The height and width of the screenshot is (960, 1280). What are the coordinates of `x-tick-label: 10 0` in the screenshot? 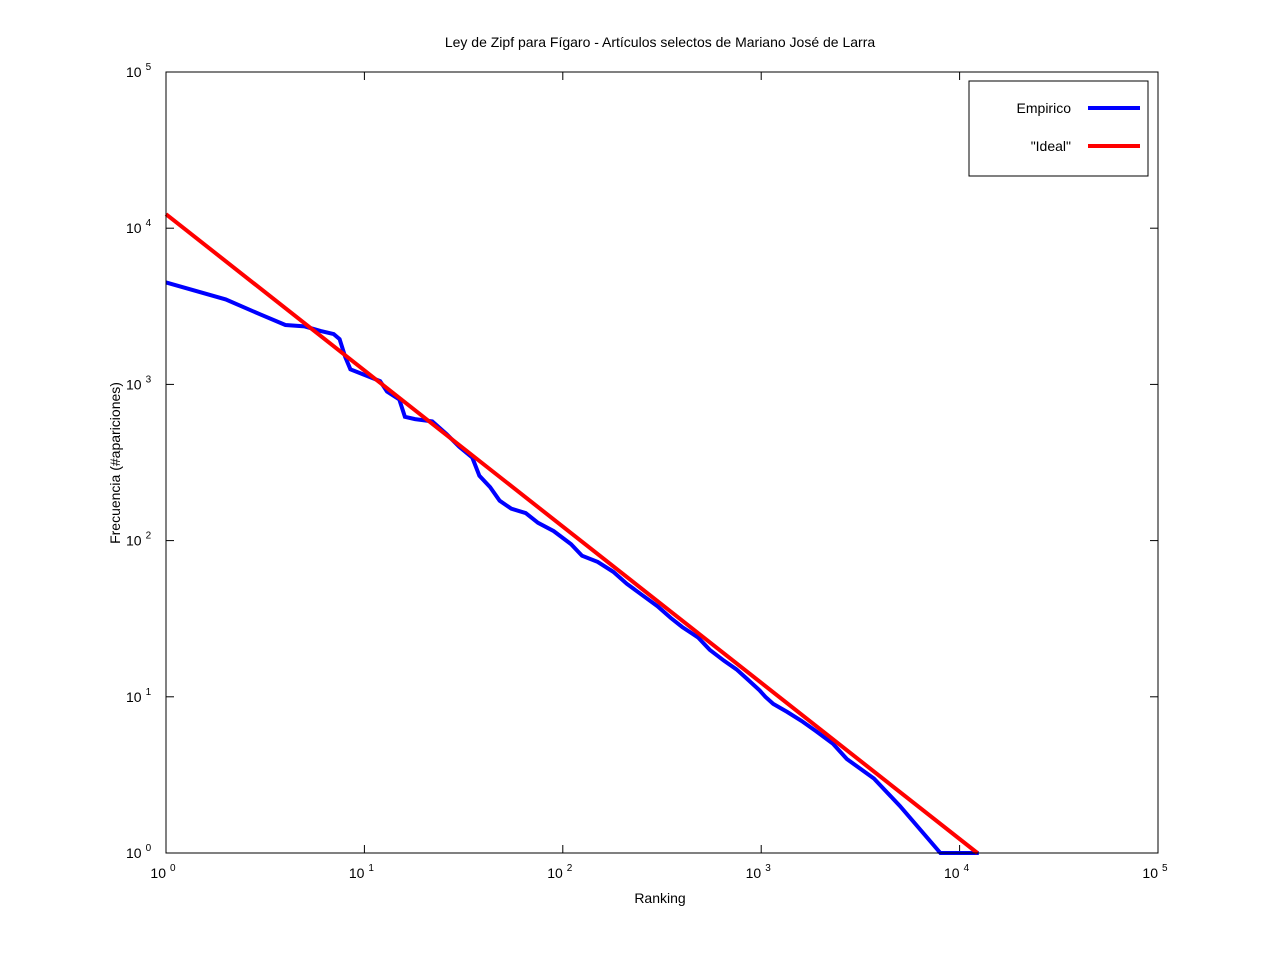 It's located at (163, 872).